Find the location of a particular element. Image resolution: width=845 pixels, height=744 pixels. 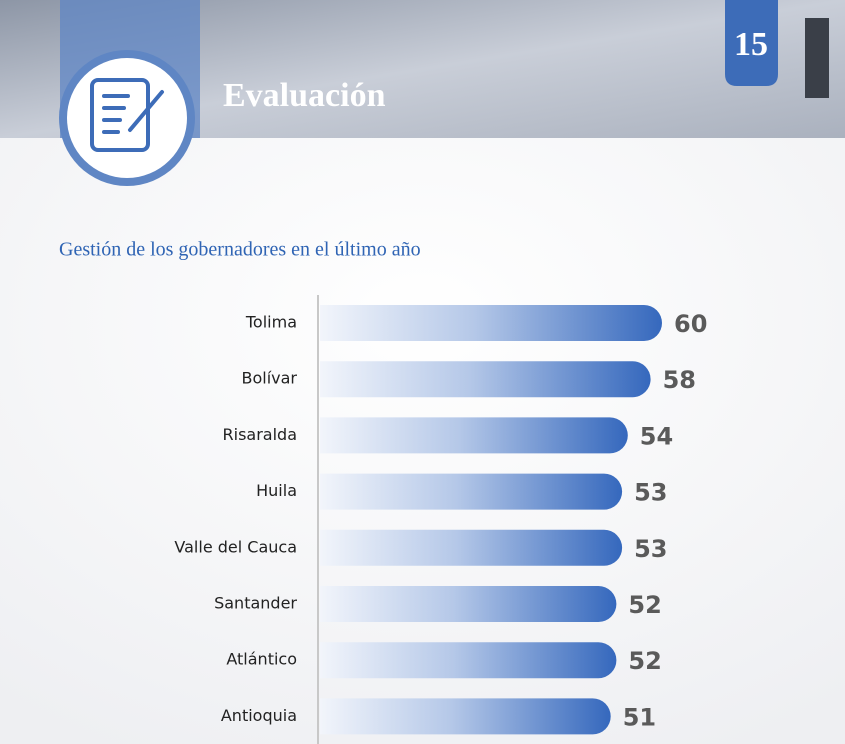

icon-circle is located at coordinates (127, 118).